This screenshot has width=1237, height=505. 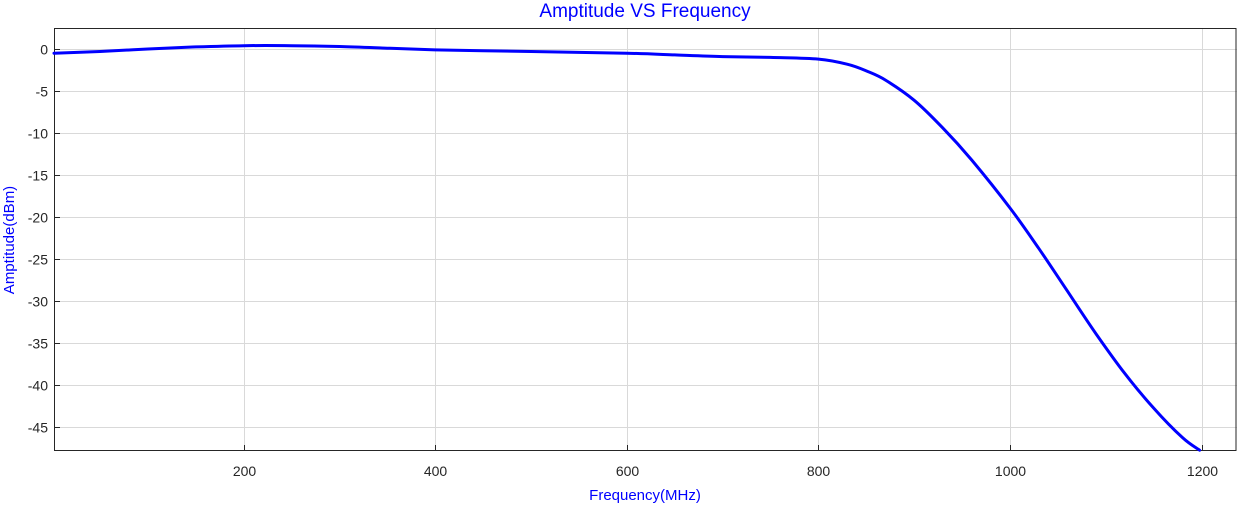 I want to click on y-tick-label--25: -25, so click(x=38, y=260).